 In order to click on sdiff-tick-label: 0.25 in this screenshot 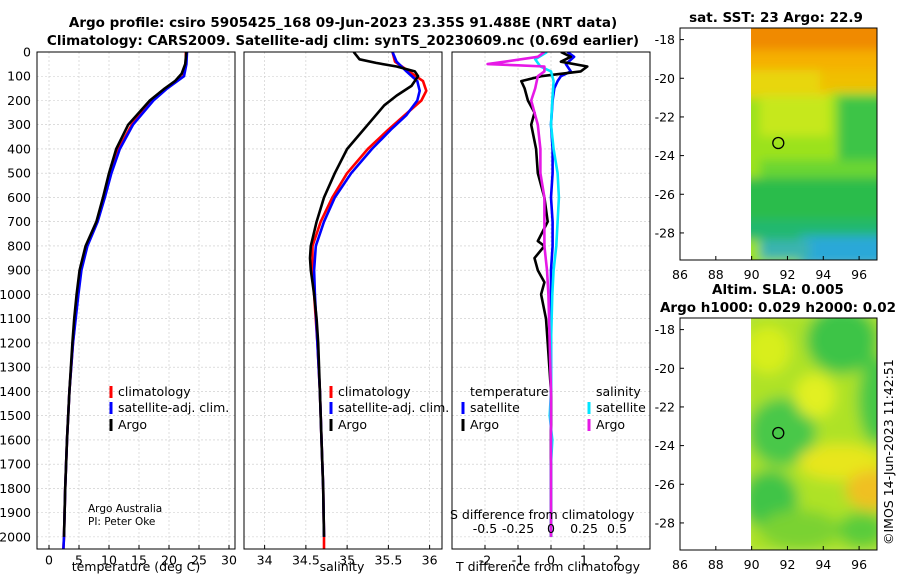, I will do `click(584, 528)`.